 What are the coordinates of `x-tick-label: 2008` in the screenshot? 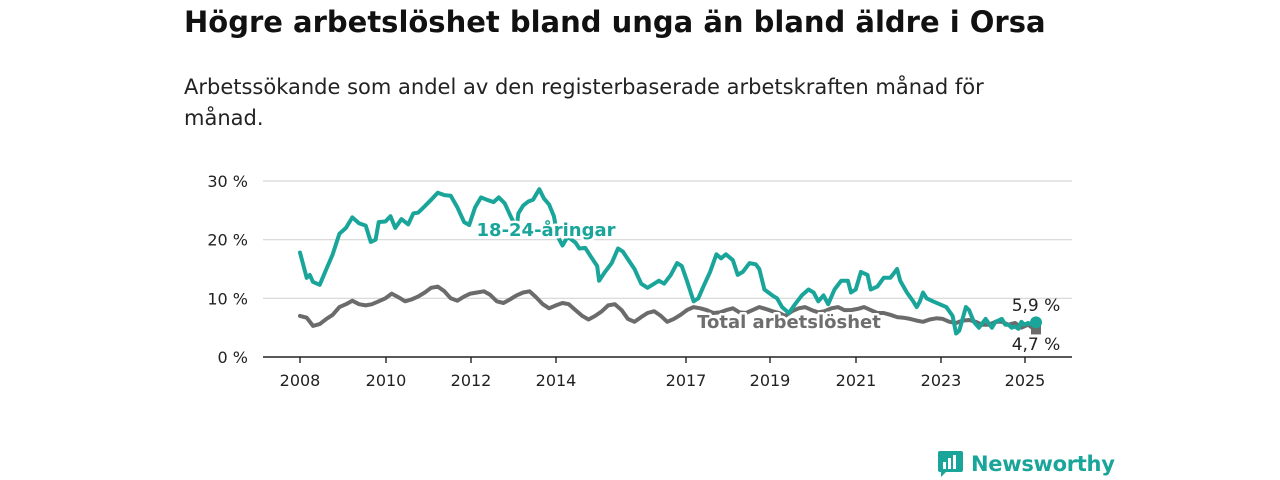 It's located at (300, 380).